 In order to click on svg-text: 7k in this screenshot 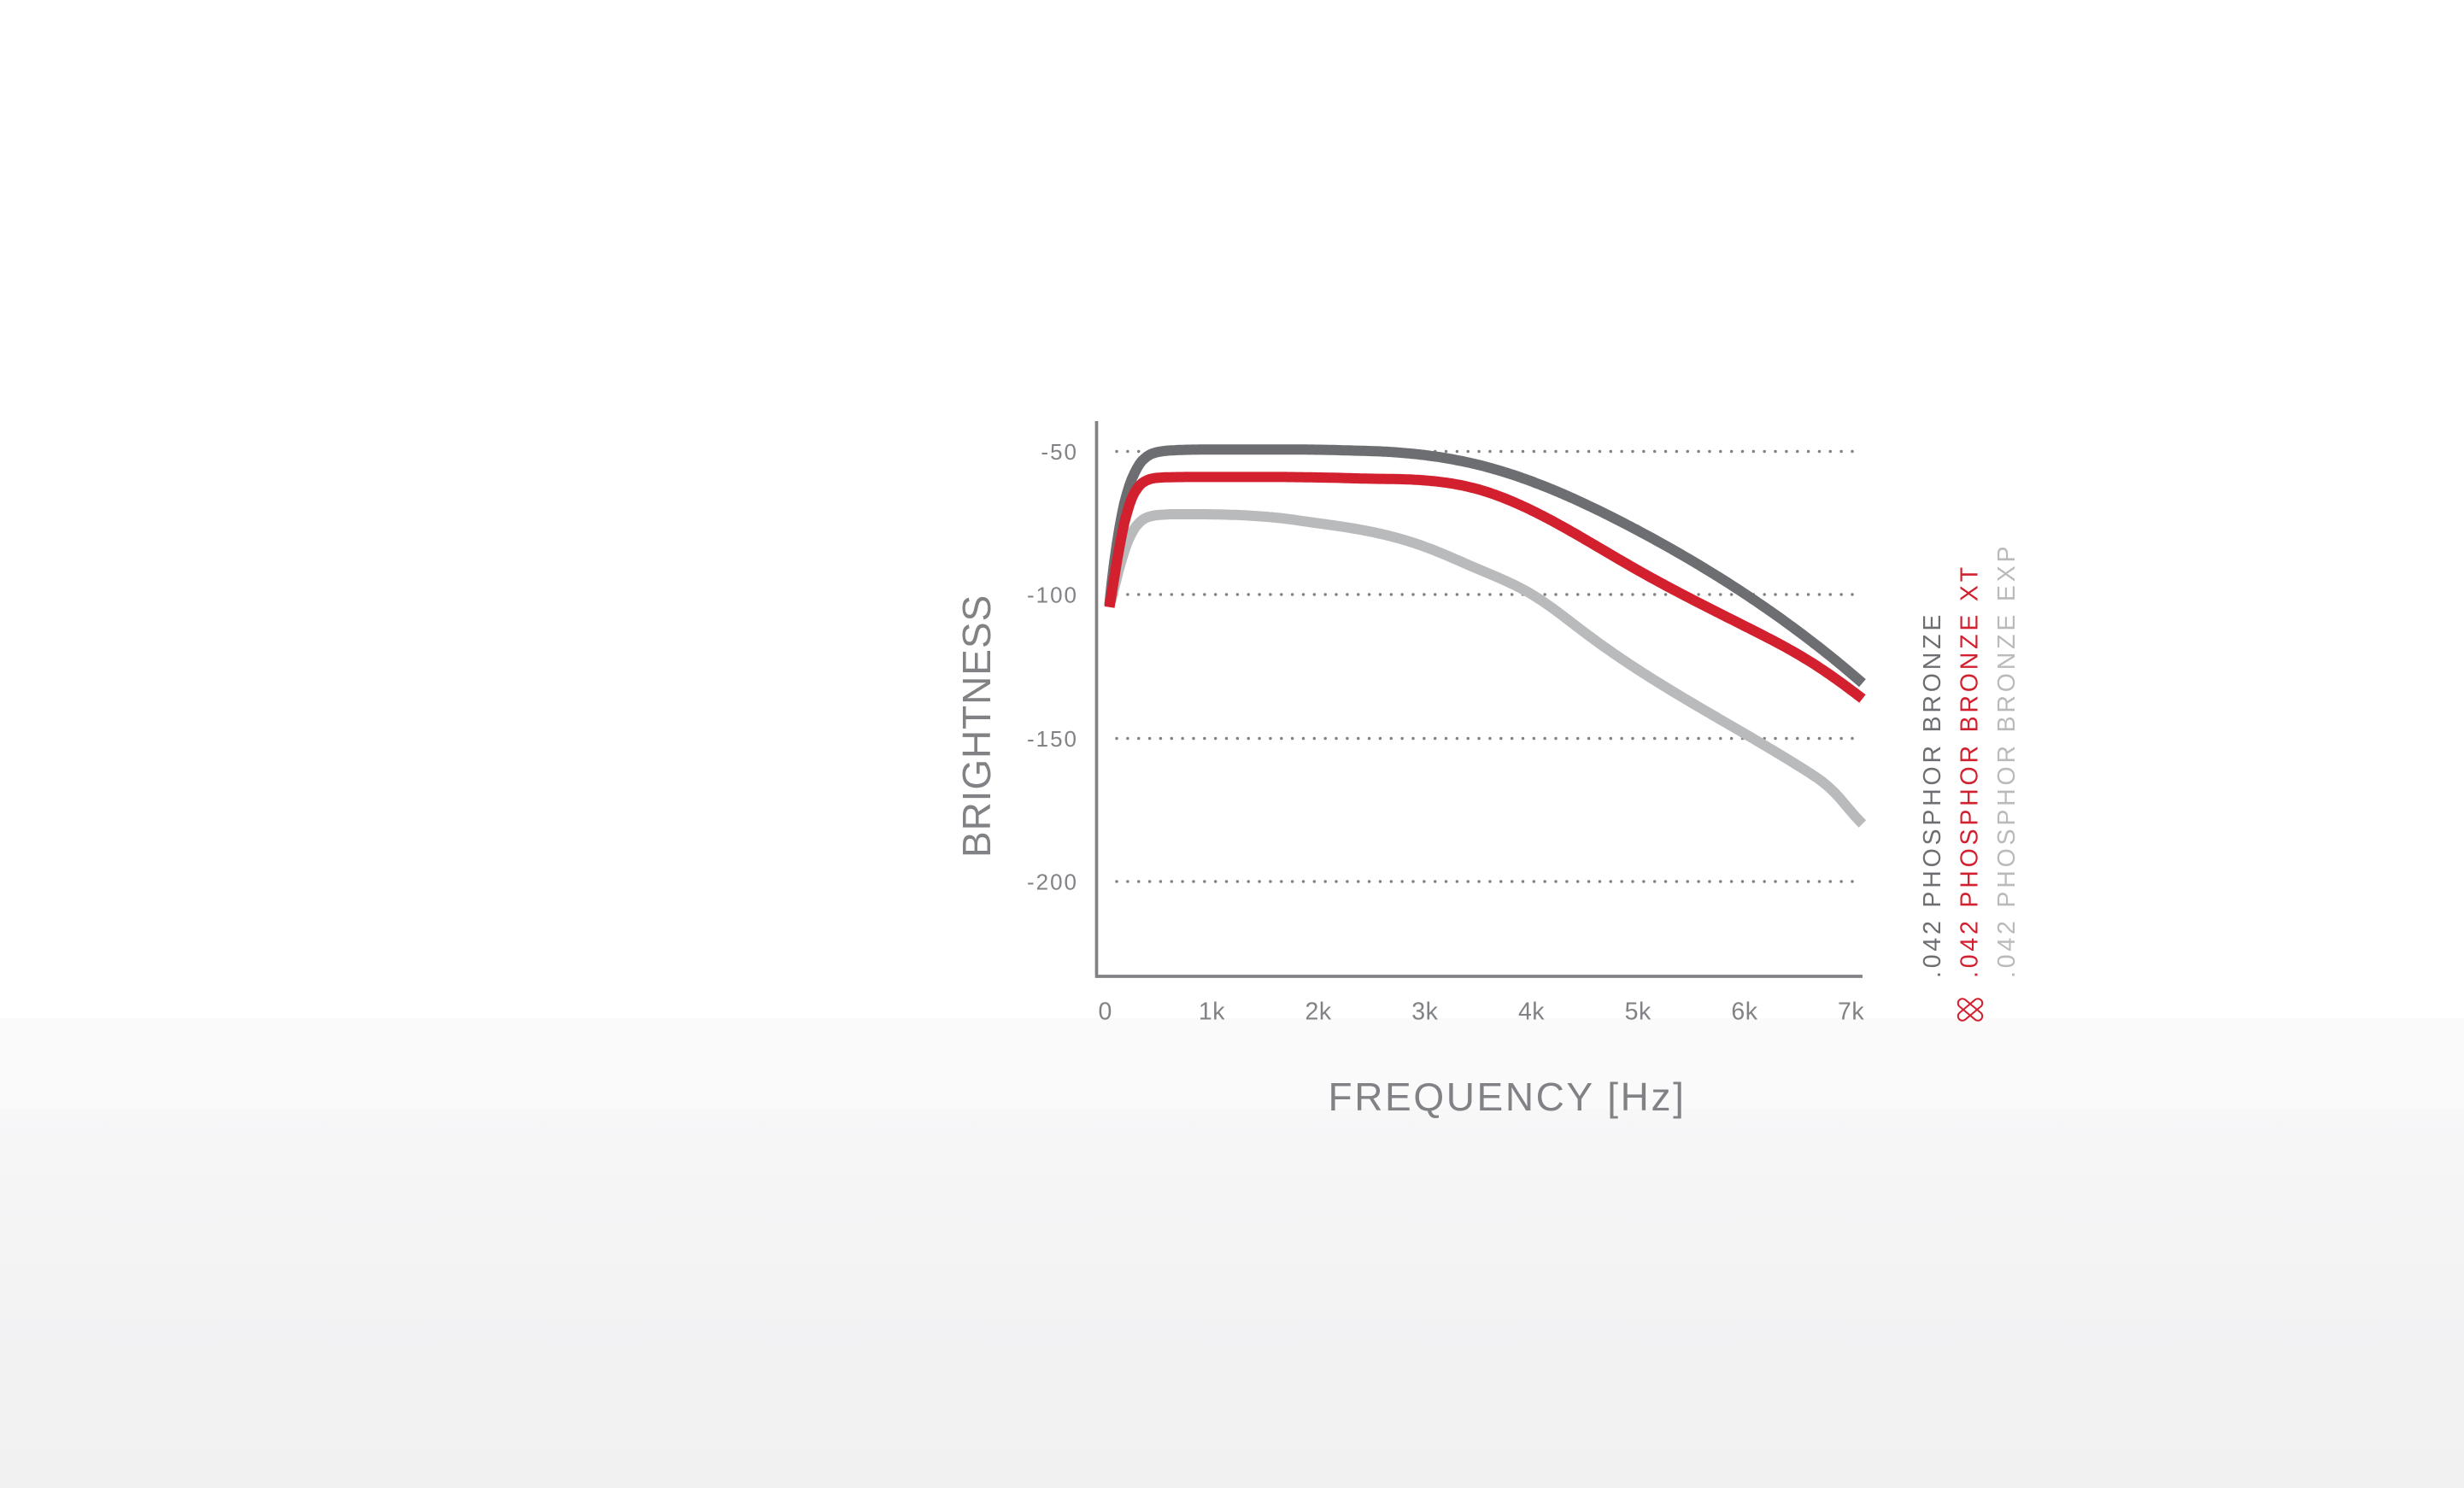, I will do `click(1851, 1012)`.